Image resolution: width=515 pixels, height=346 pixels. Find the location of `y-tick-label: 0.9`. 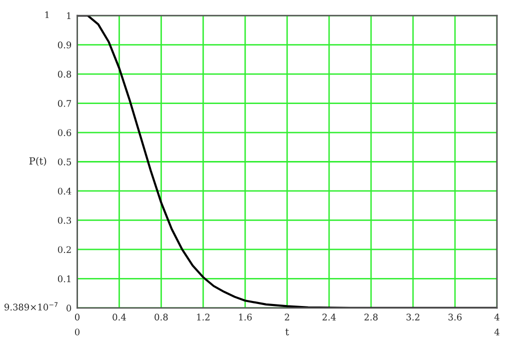

y-tick-label: 0.9 is located at coordinates (65, 45).